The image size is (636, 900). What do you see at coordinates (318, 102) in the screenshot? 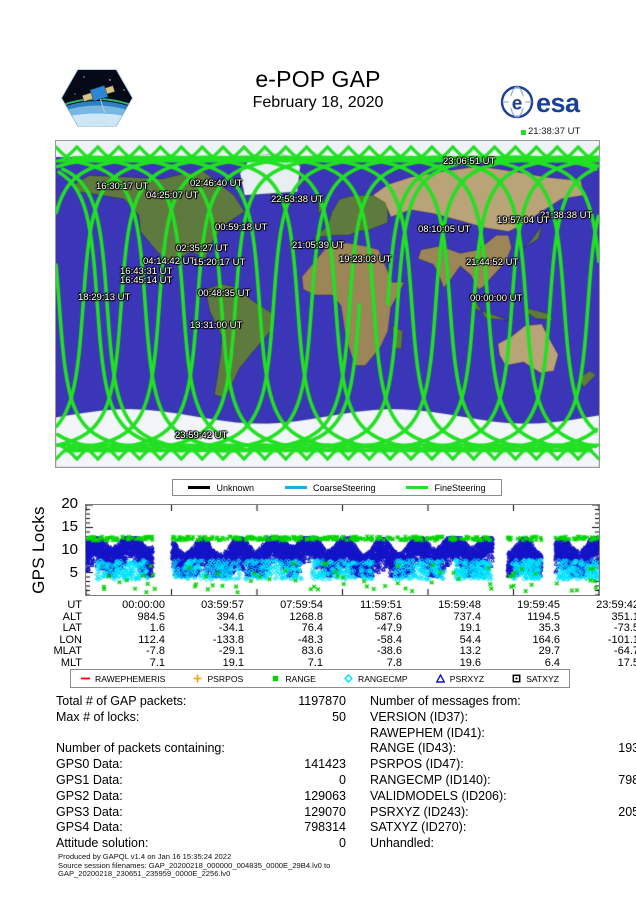
I see `page-subtitle: February 18, 2020` at bounding box center [318, 102].